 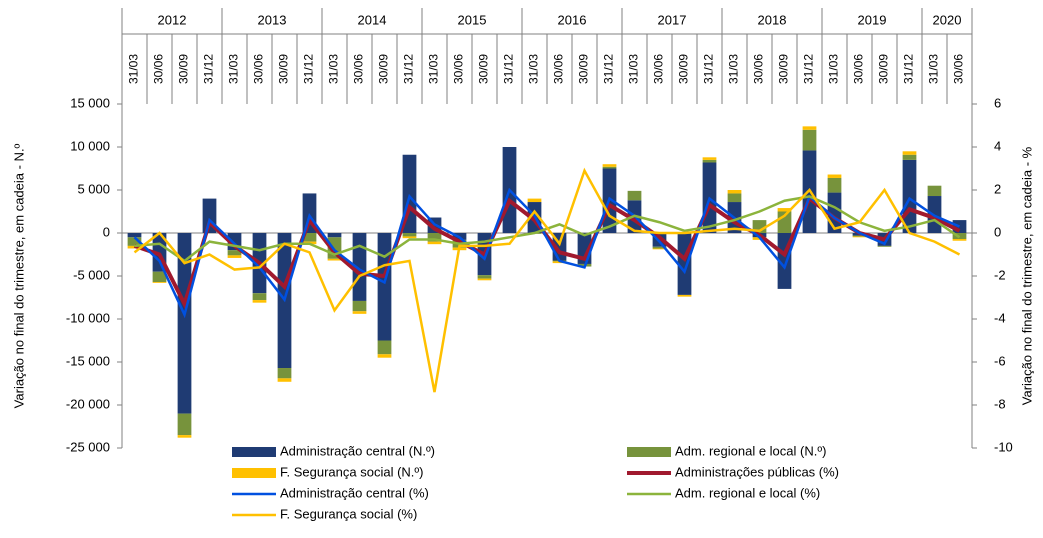 I want to click on year-label: 2014, so click(x=372, y=19).